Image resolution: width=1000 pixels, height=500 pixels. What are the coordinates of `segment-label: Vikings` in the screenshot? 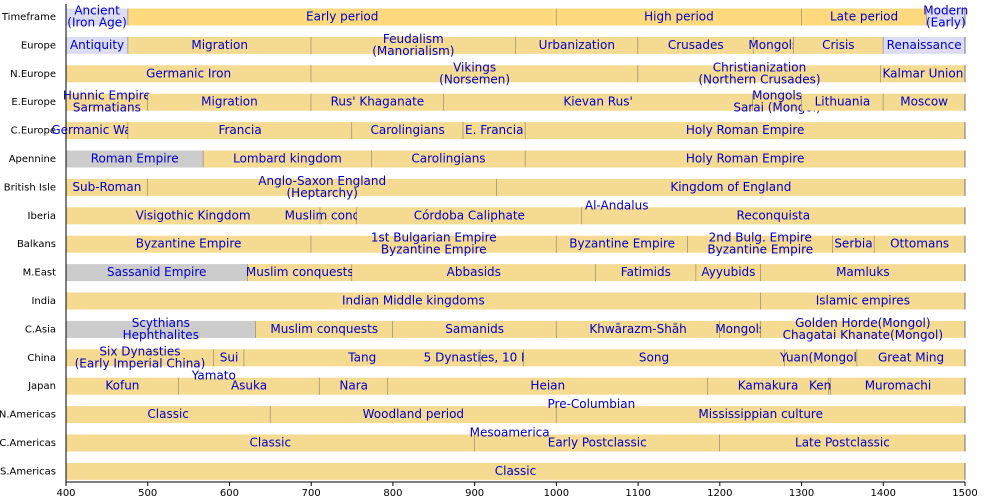 It's located at (474, 67).